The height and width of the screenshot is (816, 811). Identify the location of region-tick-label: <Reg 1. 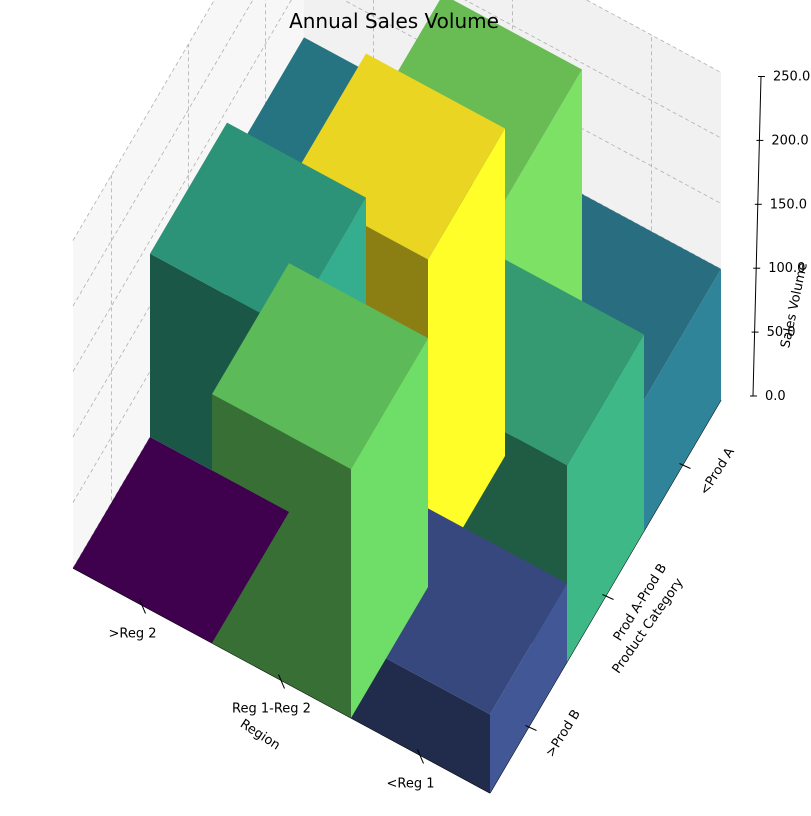
(411, 784).